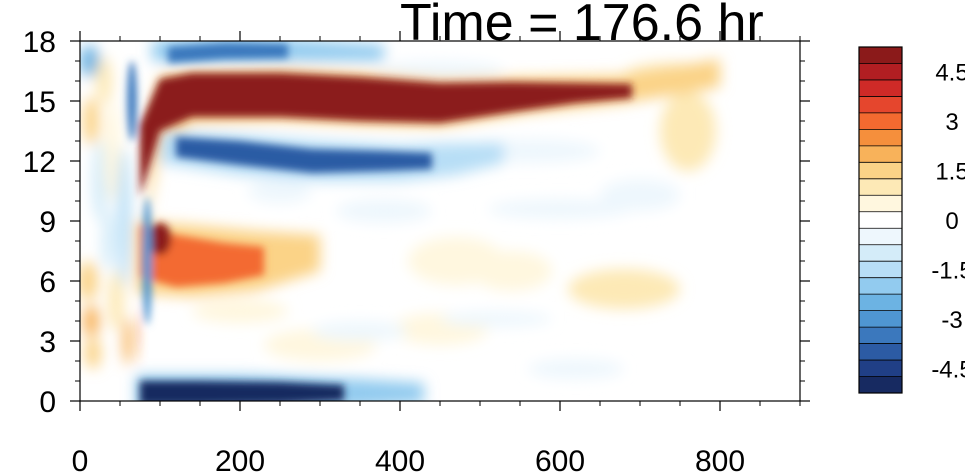 The width and height of the screenshot is (965, 473). I want to click on y-tick-label: 9, so click(47, 222).